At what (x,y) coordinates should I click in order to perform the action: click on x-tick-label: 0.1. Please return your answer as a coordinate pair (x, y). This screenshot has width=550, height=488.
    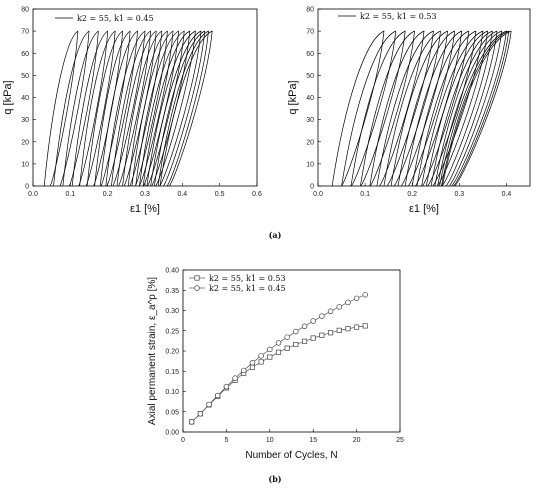
    Looking at the image, I should click on (70, 194).